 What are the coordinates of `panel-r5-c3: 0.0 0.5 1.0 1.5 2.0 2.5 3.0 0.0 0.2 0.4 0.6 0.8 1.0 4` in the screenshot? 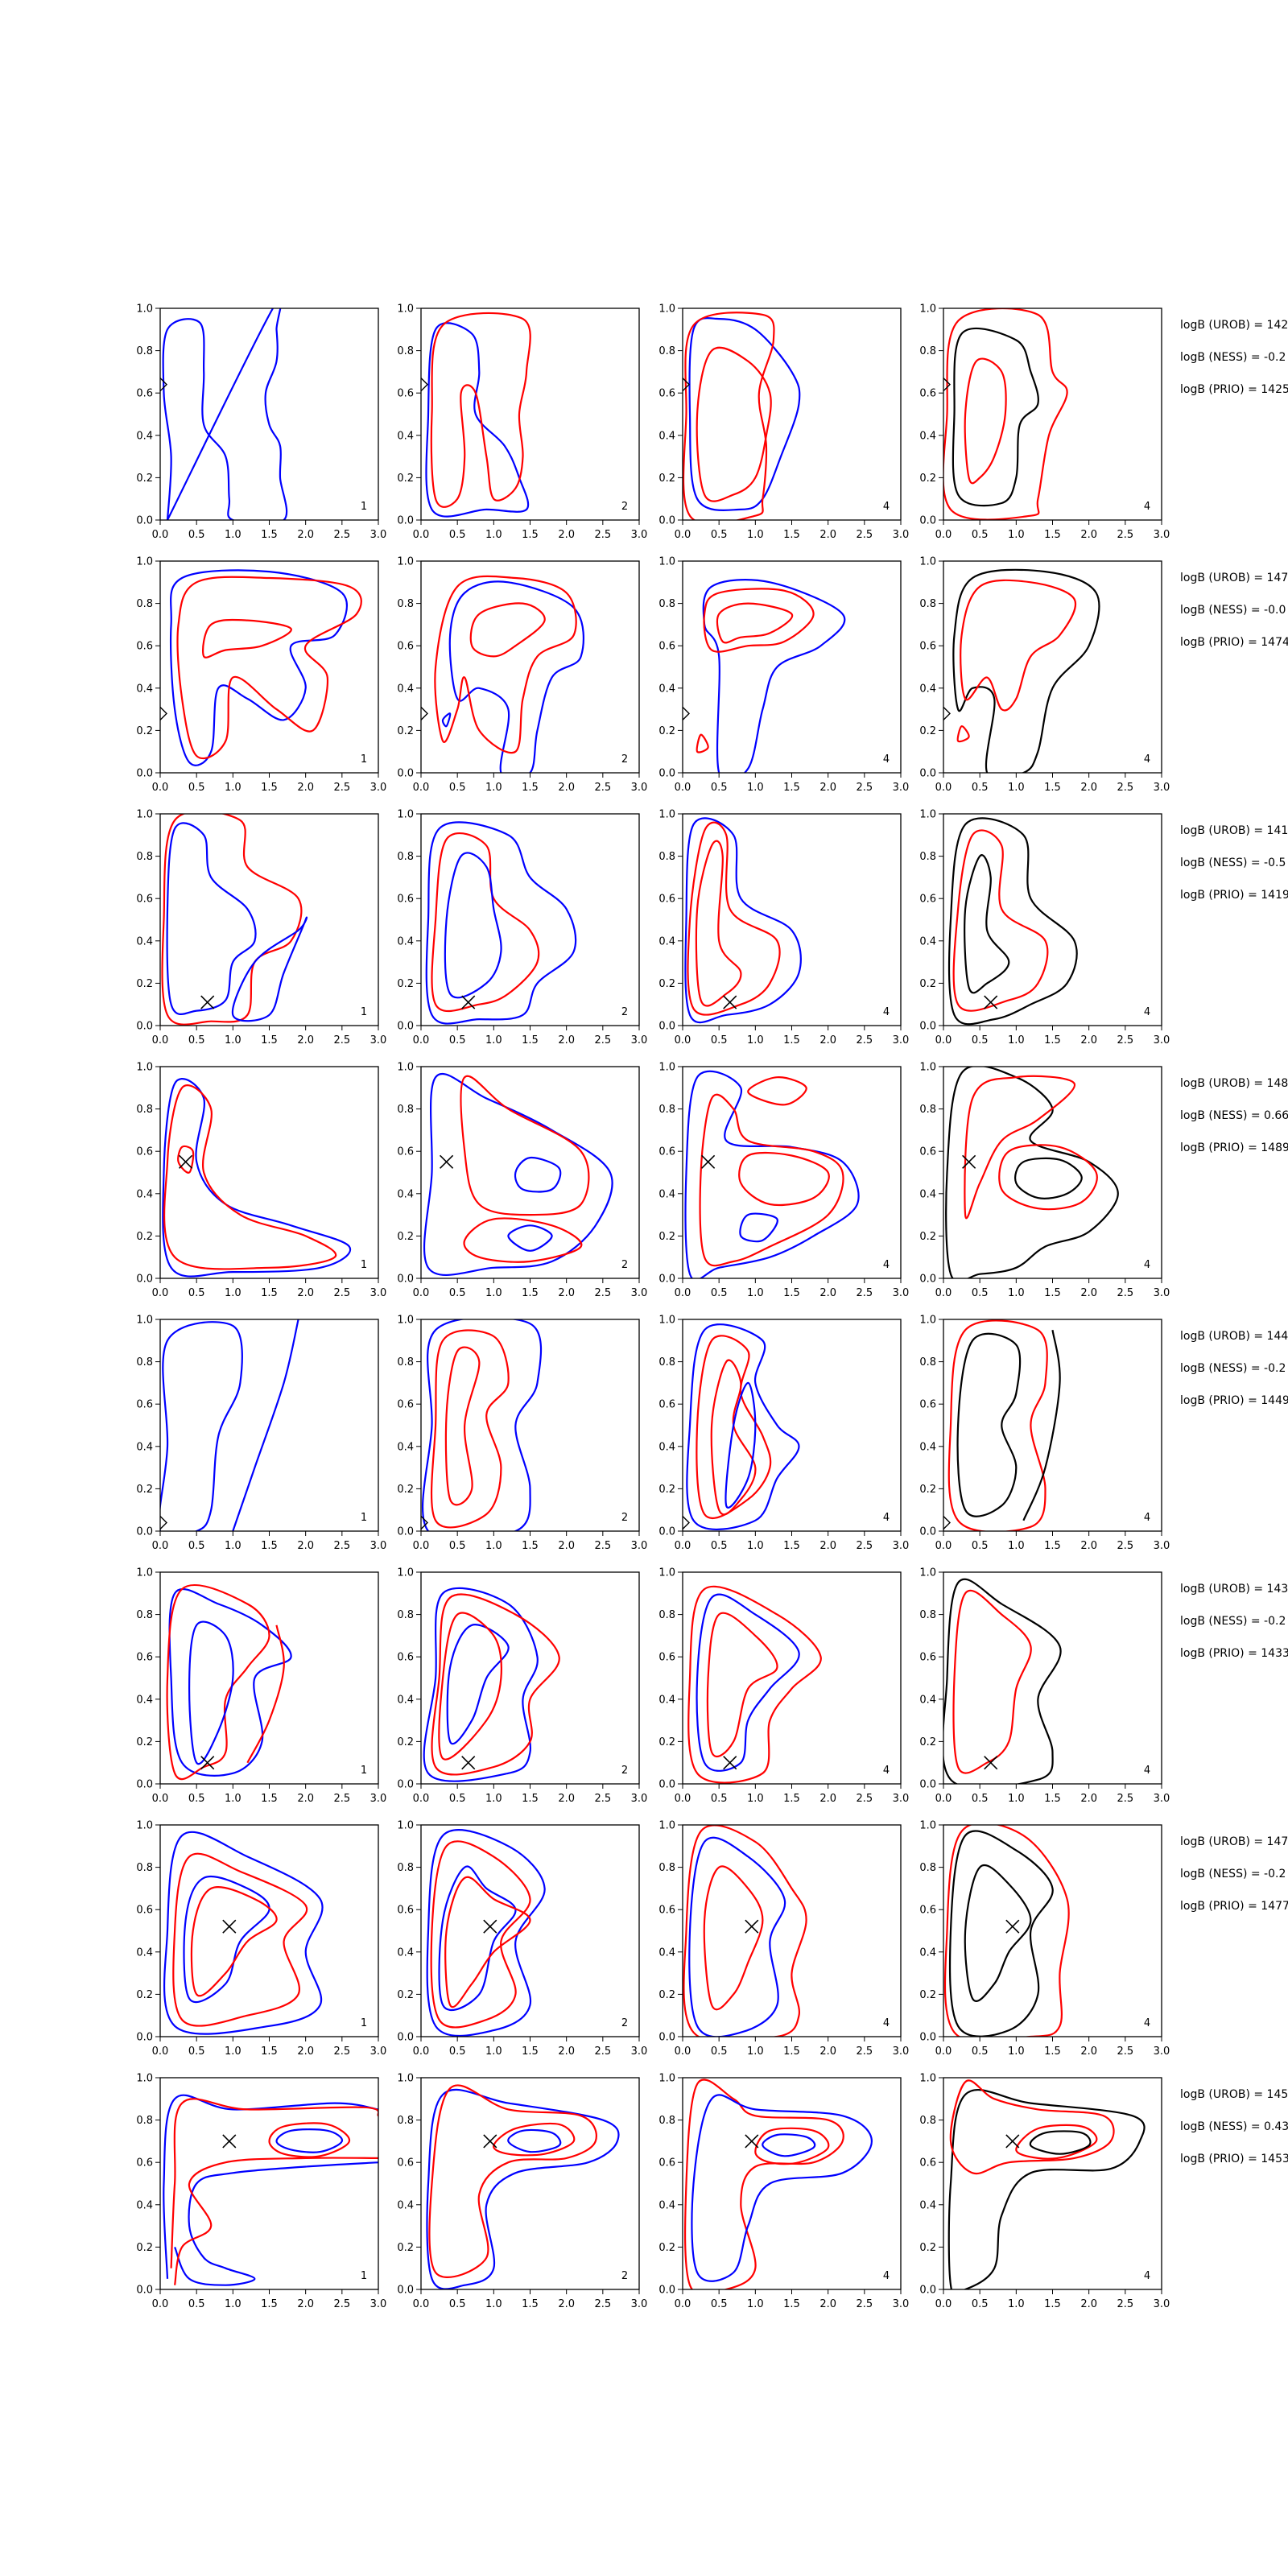 It's located at (783, 1434).